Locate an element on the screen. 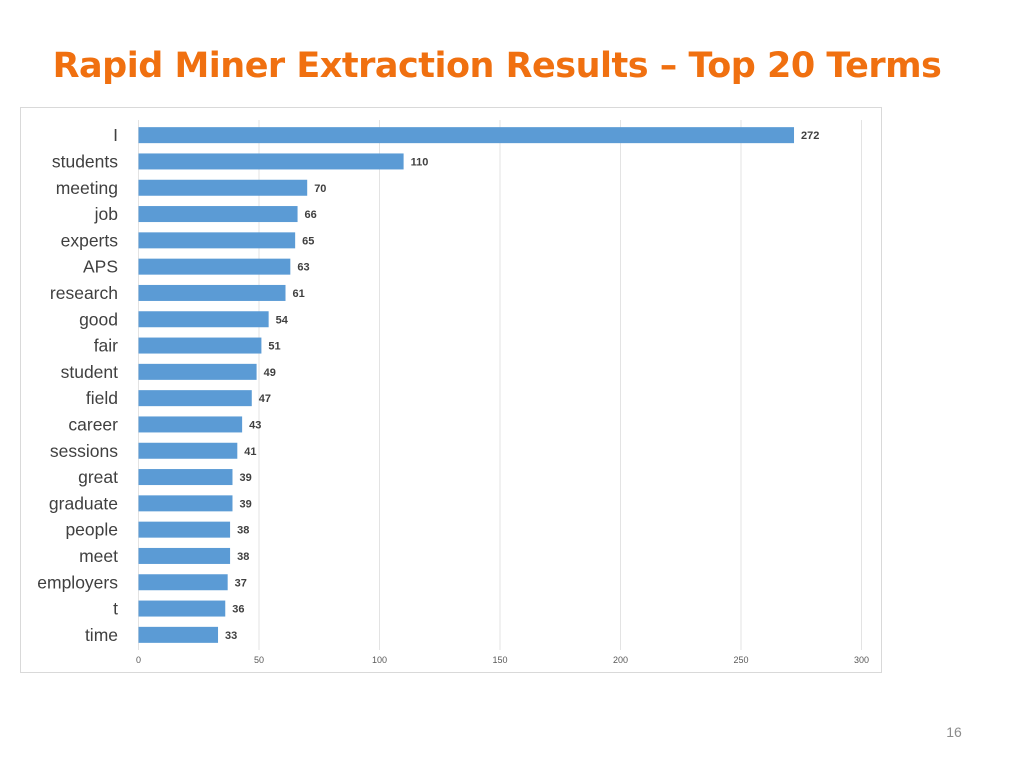  bar-career is located at coordinates (190, 424).